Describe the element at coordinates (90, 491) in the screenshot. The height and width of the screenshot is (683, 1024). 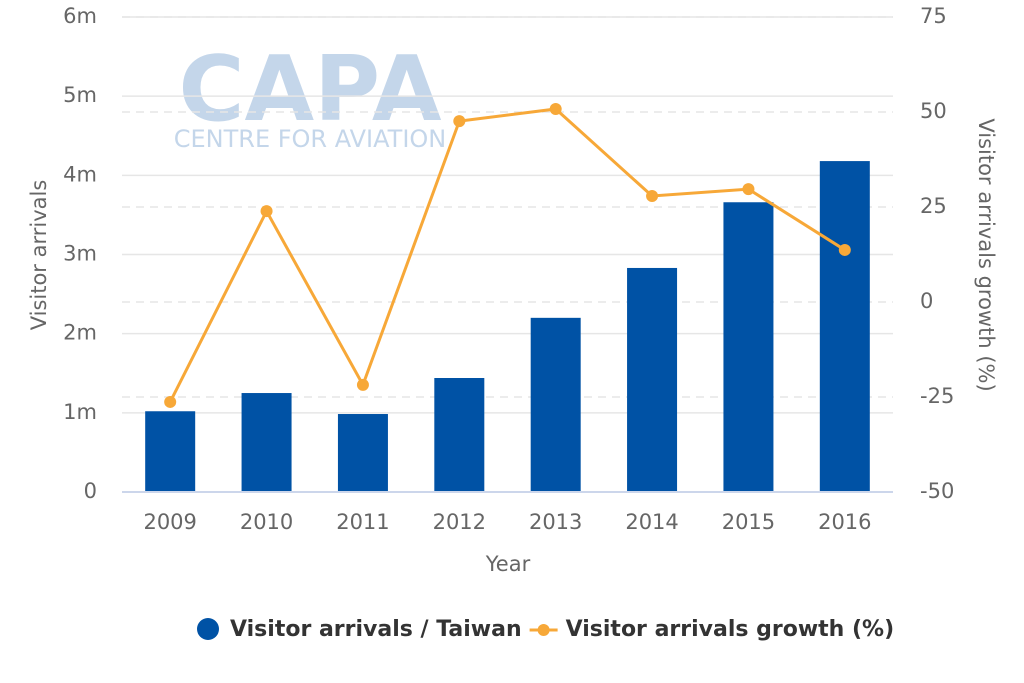
I see `y-tick-label: 0` at that location.